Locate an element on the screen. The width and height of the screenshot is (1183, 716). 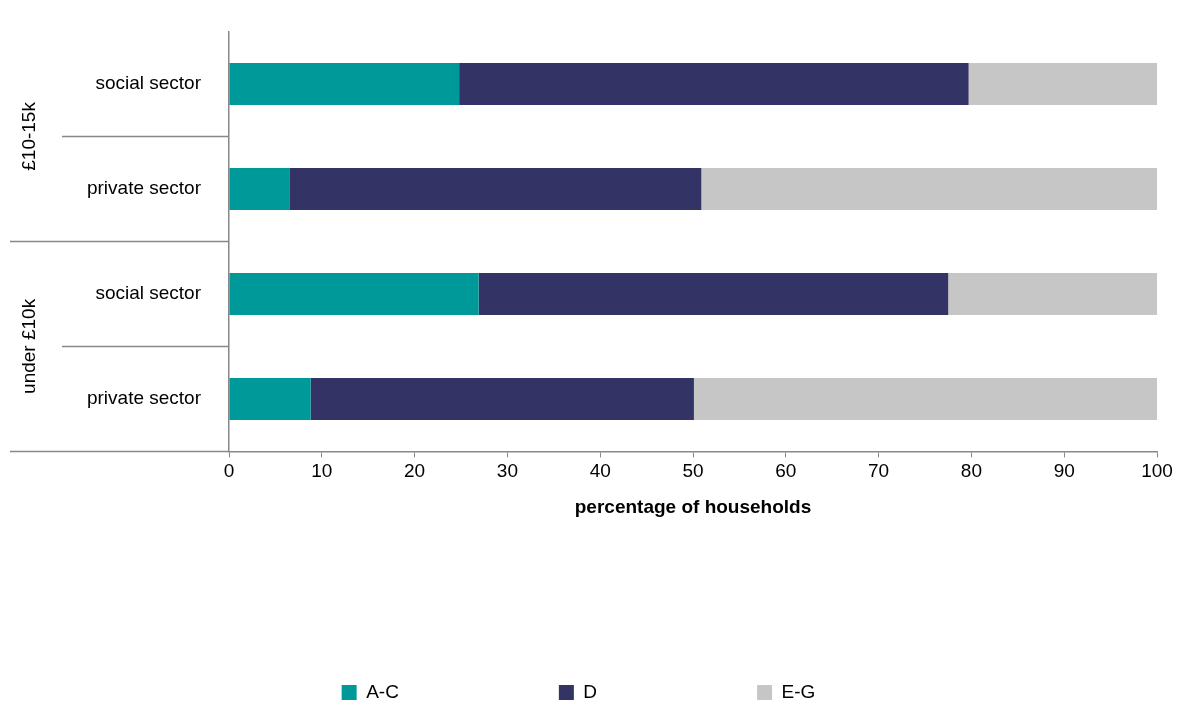
legend-label: E-G is located at coordinates (798, 691).